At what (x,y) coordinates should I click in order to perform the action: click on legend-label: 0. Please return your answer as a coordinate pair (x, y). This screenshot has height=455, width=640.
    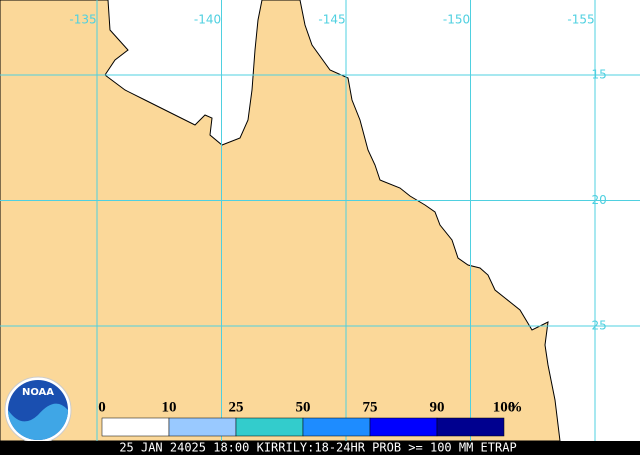
    Looking at the image, I should click on (102, 407).